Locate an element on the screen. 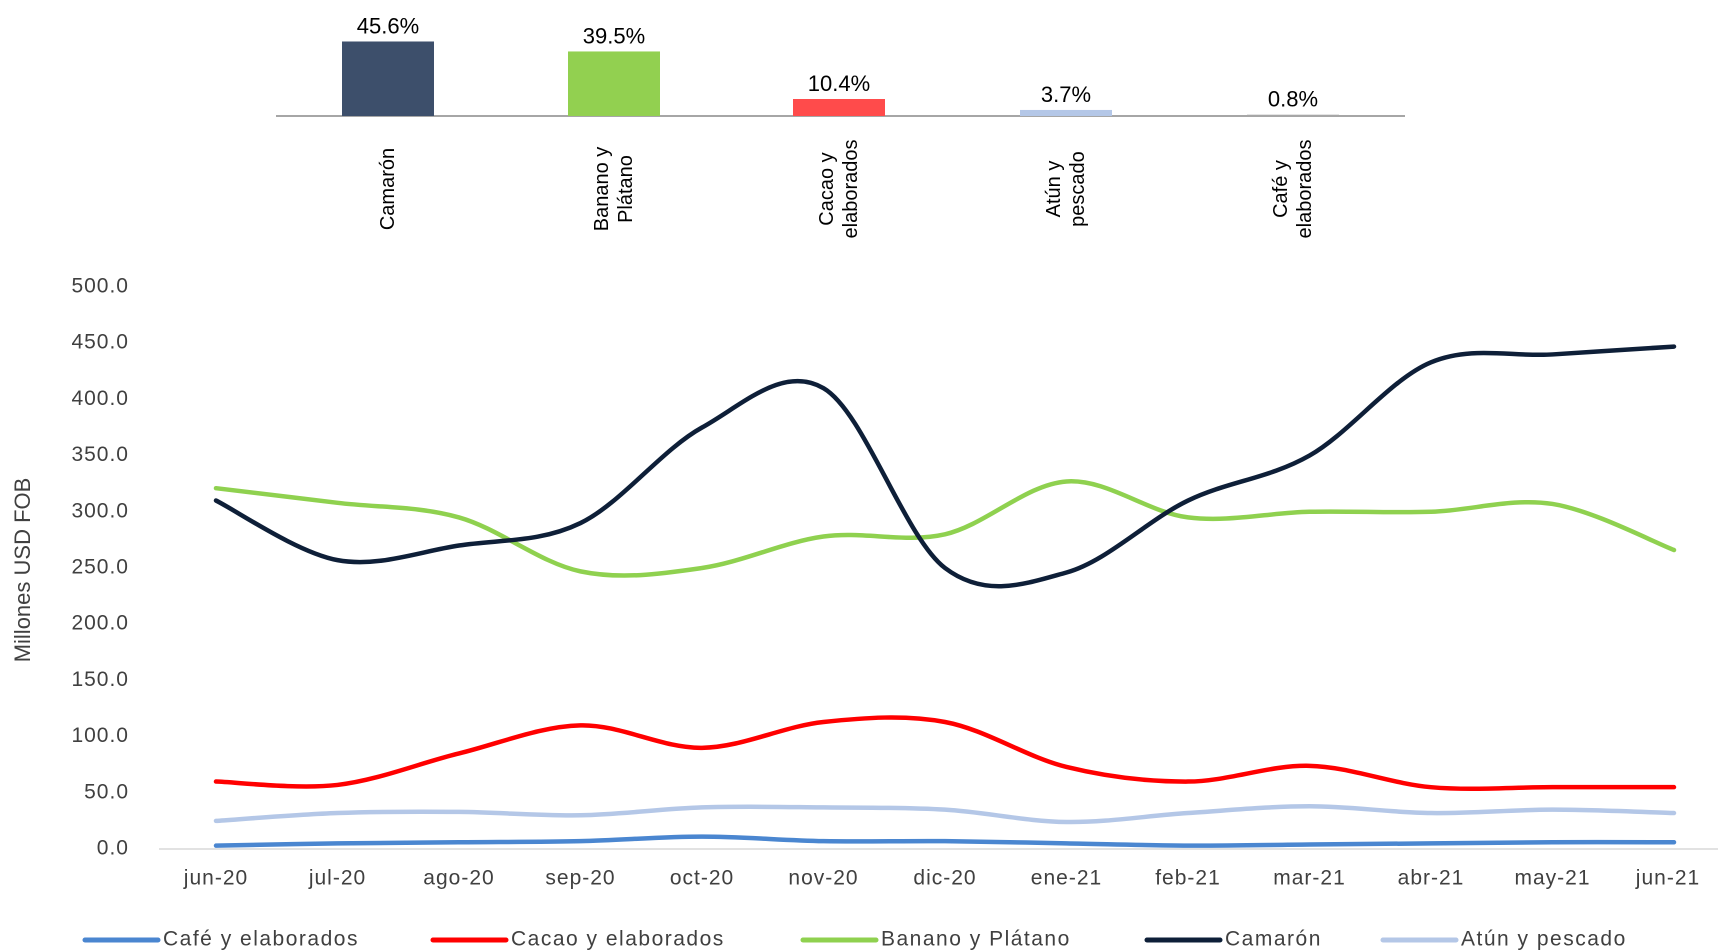 Image resolution: width=1718 pixels, height=951 pixels. legend-label: Cacao y elaborados is located at coordinates (618, 939).